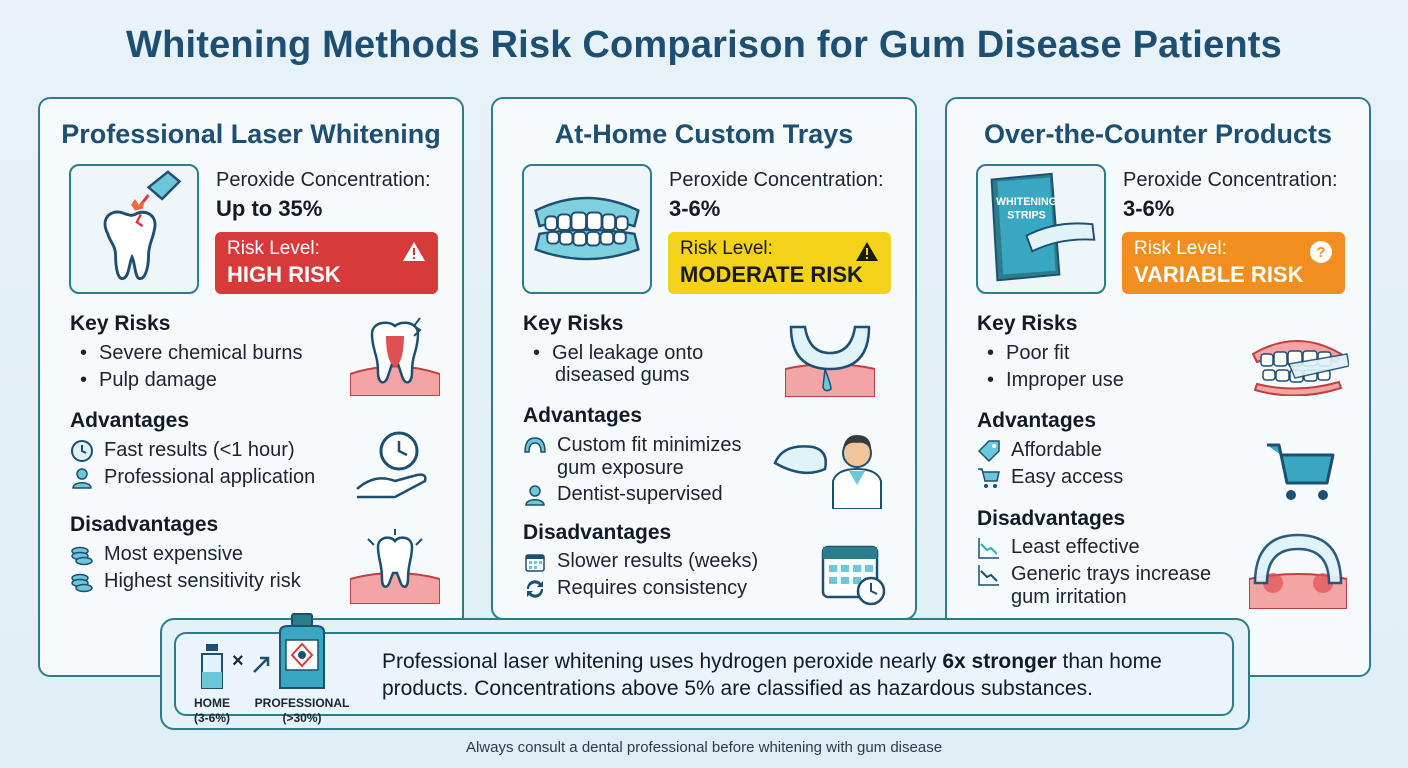  What do you see at coordinates (211, 710) in the screenshot?
I see `home-label: HOME (3-6%)` at bounding box center [211, 710].